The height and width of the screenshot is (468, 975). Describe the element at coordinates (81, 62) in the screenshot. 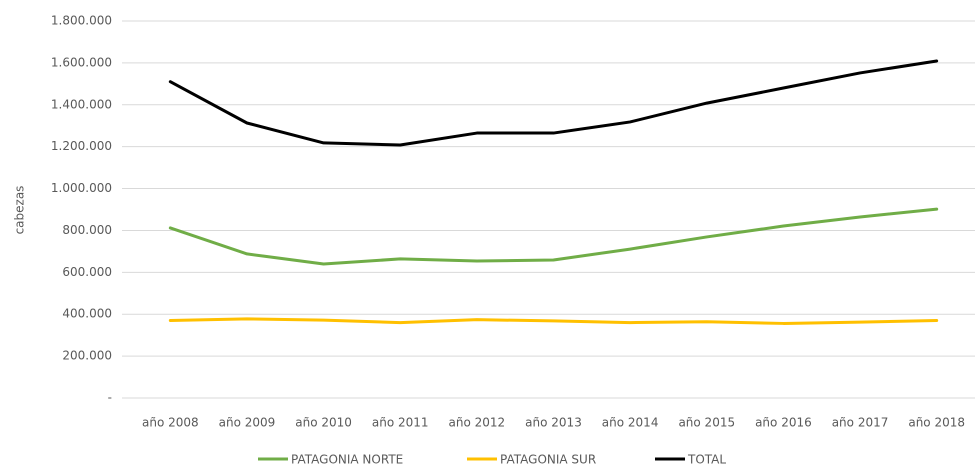

I see `y-tick-label: 1.600.000` at that location.